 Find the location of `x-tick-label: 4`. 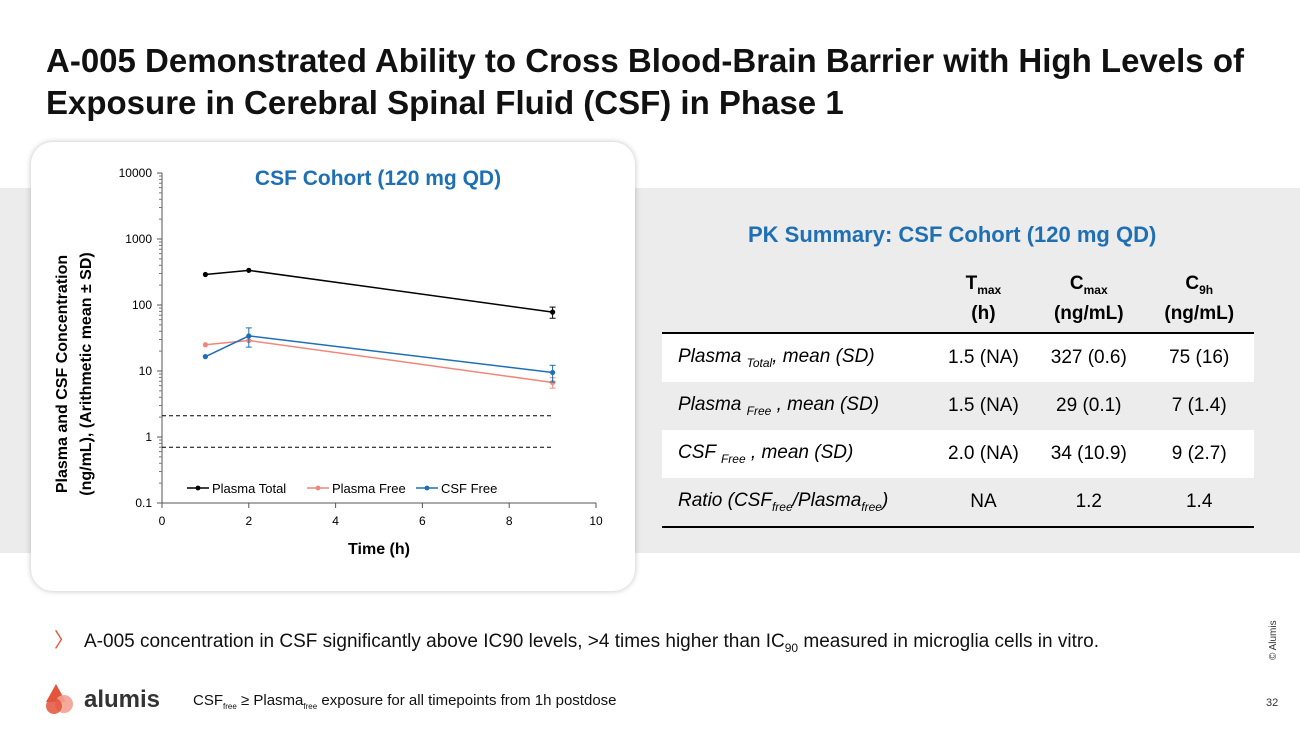

x-tick-label: 4 is located at coordinates (335, 521).